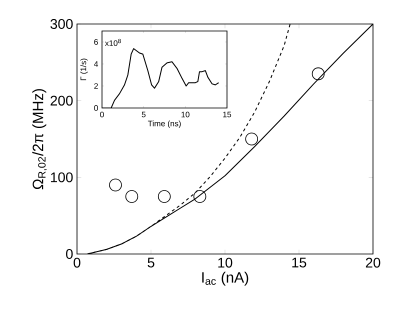  I want to click on annotation: x10$^{8}$, so click(113, 42).